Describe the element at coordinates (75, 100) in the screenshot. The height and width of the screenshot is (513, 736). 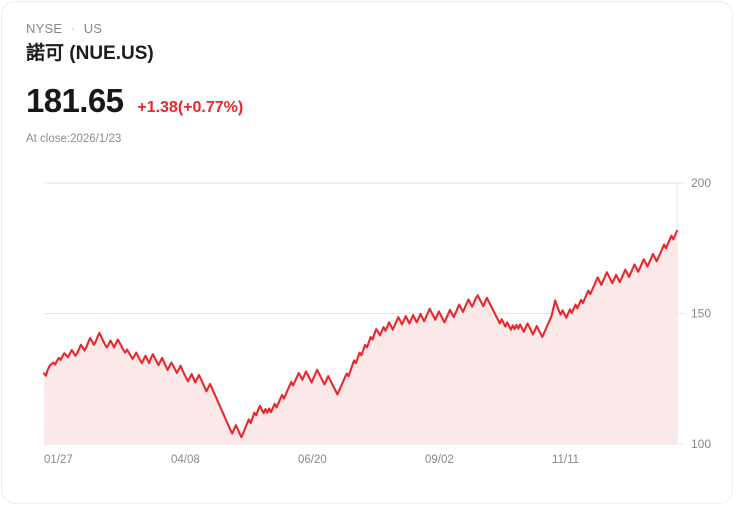
I see `price-value: 181.65` at that location.